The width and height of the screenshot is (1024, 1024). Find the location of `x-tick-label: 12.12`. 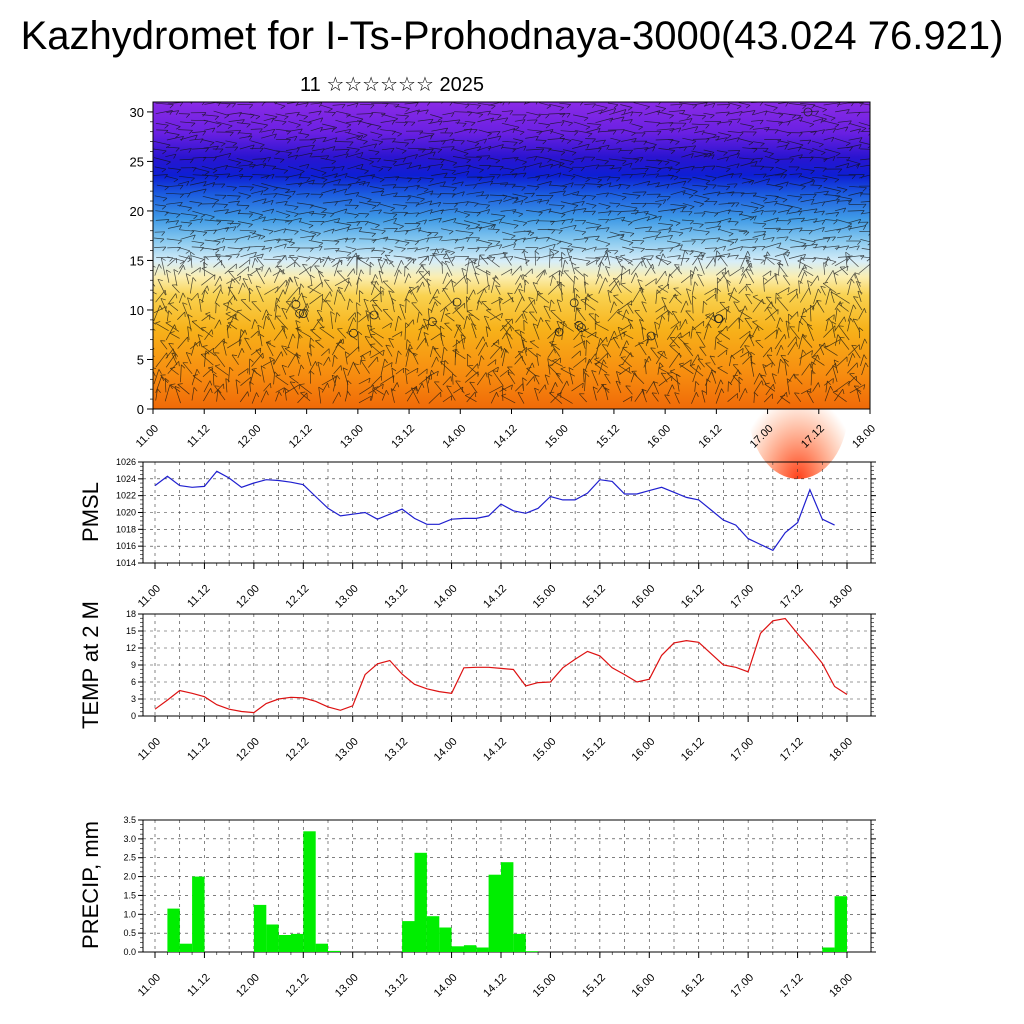

x-tick-label: 12.12 is located at coordinates (301, 437).